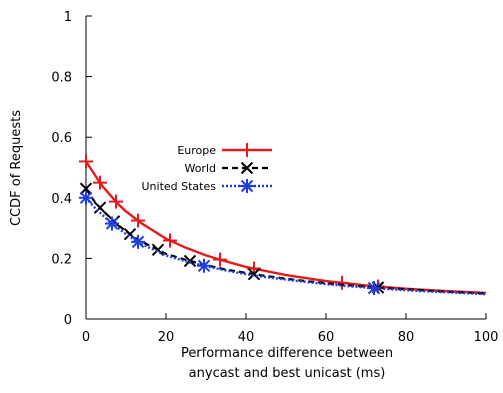 This screenshot has height=393, width=503. I want to click on legend-label: World, so click(200, 168).